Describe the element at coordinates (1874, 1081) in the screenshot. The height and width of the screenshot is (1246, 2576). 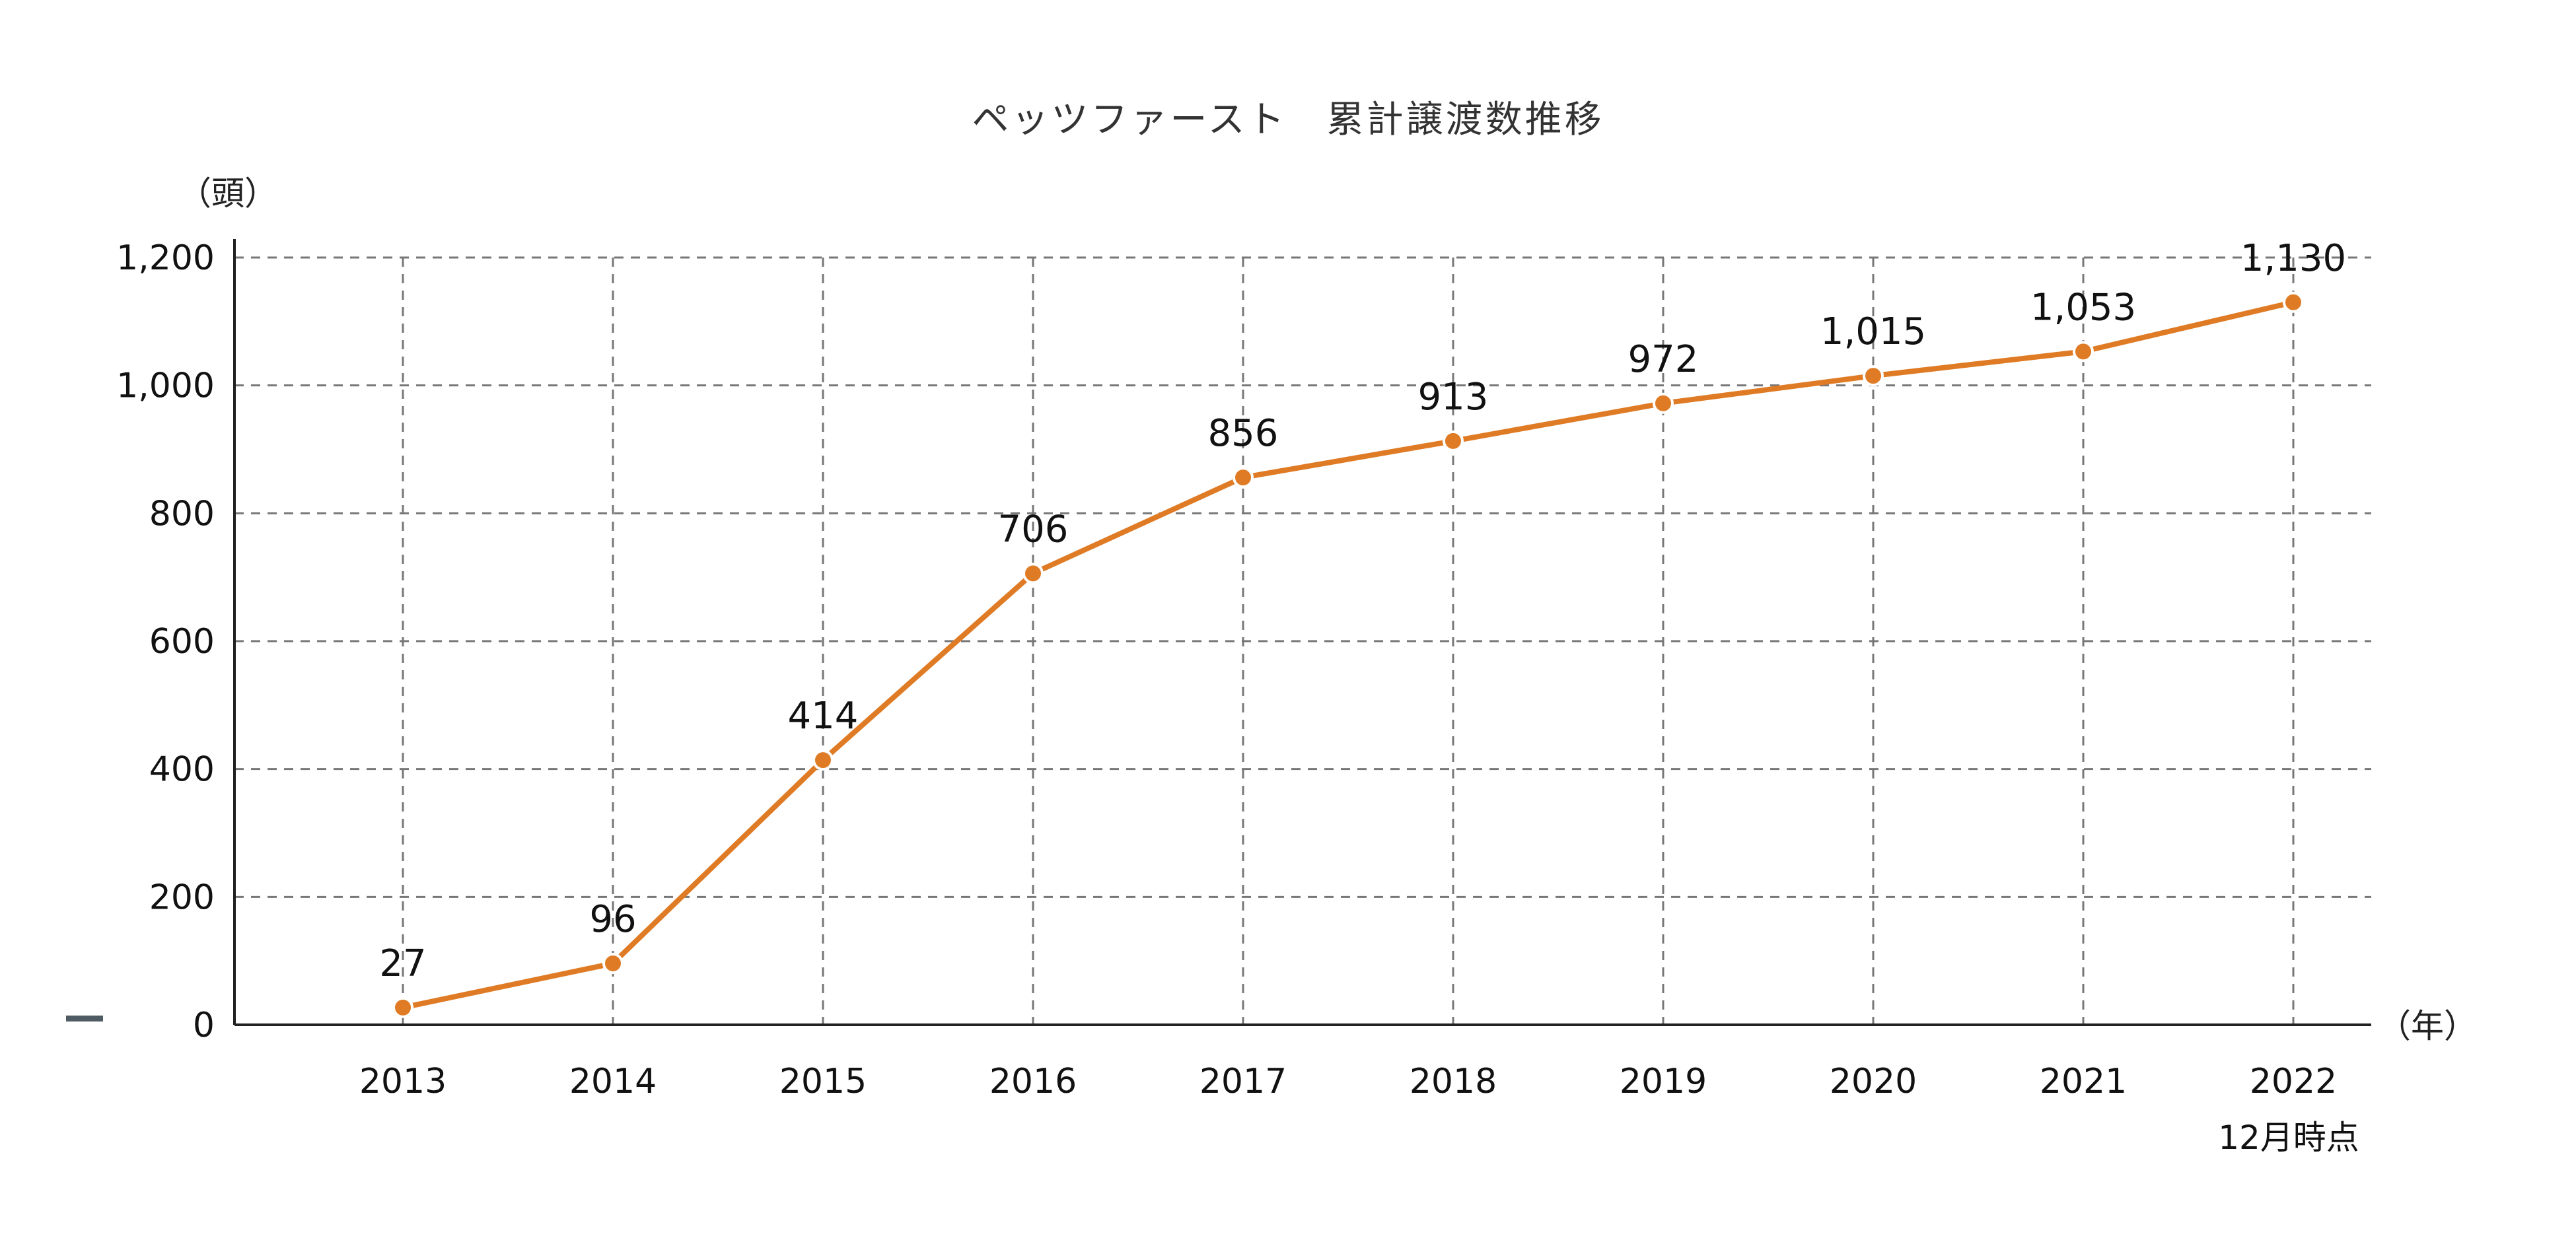
I see `x-tick-label: 2020` at that location.